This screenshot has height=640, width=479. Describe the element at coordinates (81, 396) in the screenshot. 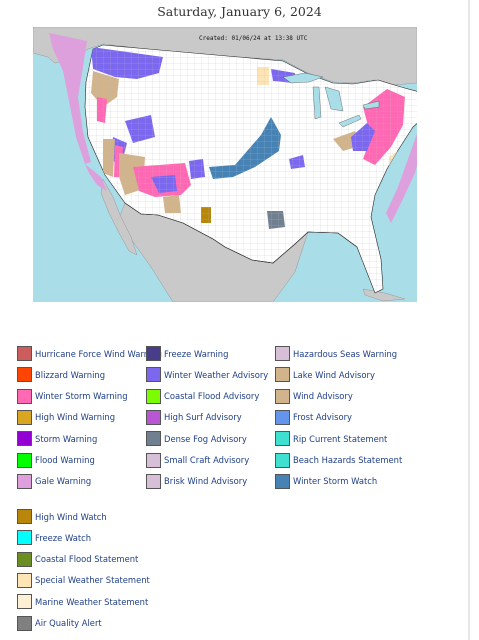

I see `legend-label: Winter Storm Warning` at that location.